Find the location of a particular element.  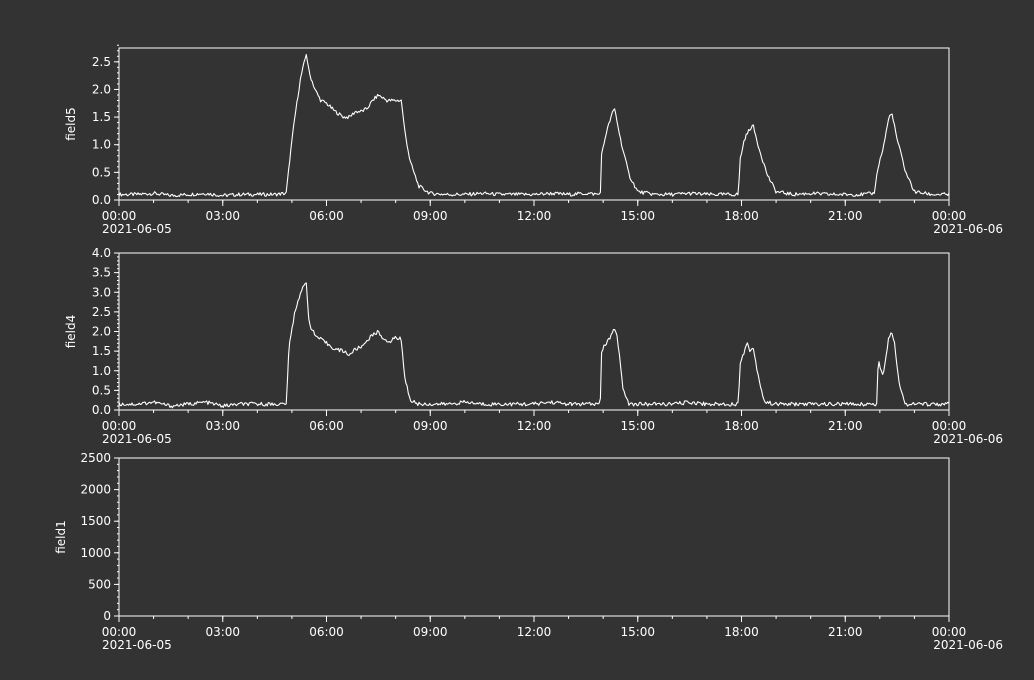

y-tick-label: 500 is located at coordinates (99, 584).